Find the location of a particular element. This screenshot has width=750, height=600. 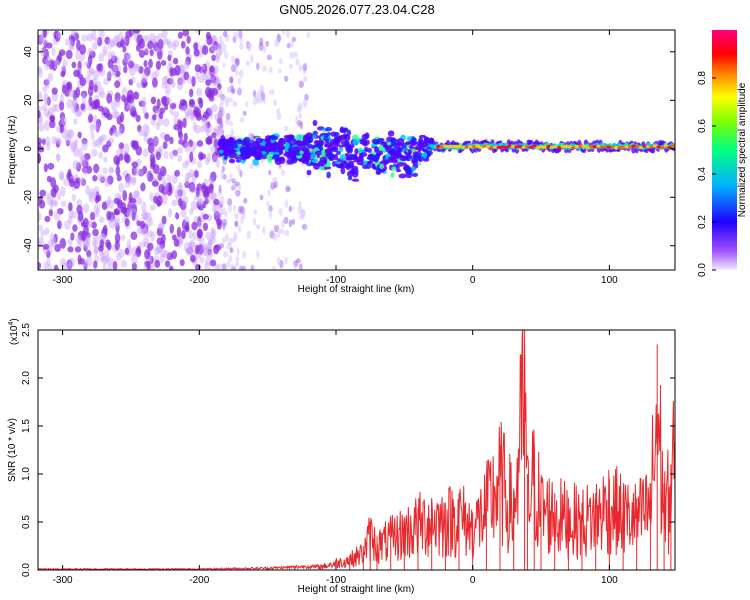

x-tick-label: -100 is located at coordinates (336, 580).